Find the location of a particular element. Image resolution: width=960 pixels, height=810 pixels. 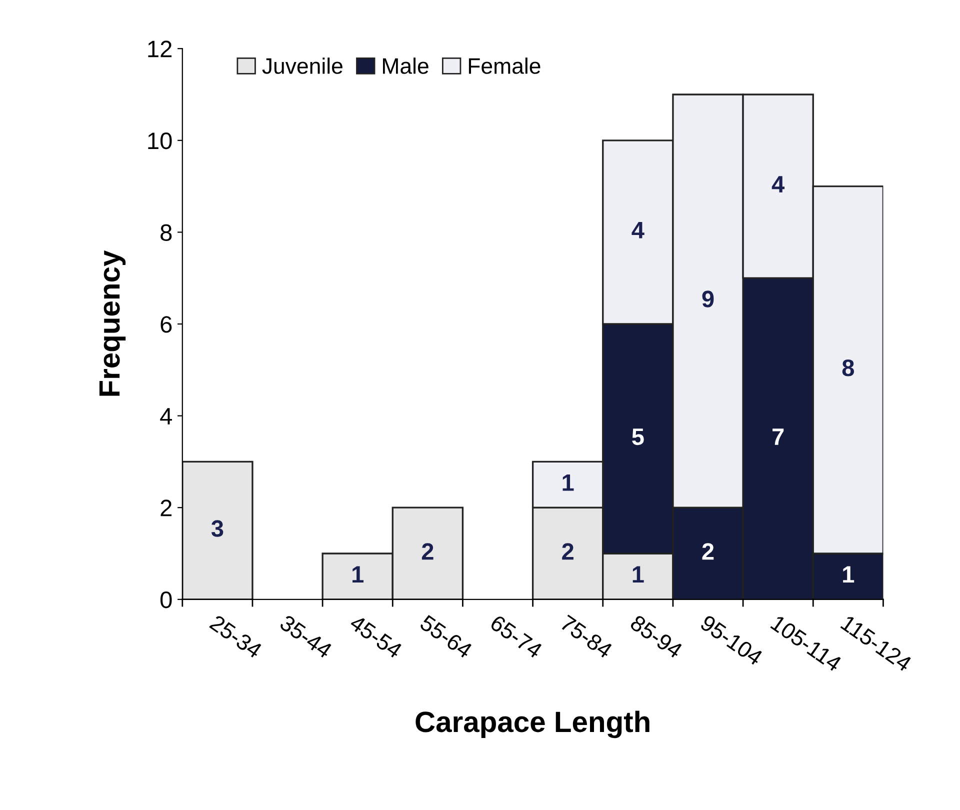

bar is located at coordinates (218, 530).